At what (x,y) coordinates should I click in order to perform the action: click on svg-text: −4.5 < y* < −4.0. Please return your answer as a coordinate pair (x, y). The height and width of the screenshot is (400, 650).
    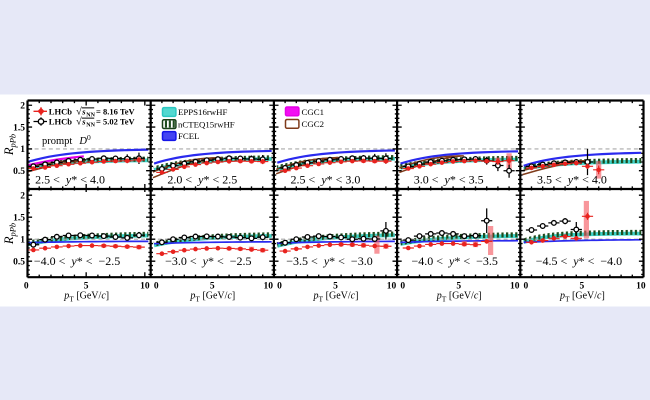
    Looking at the image, I should click on (579, 261).